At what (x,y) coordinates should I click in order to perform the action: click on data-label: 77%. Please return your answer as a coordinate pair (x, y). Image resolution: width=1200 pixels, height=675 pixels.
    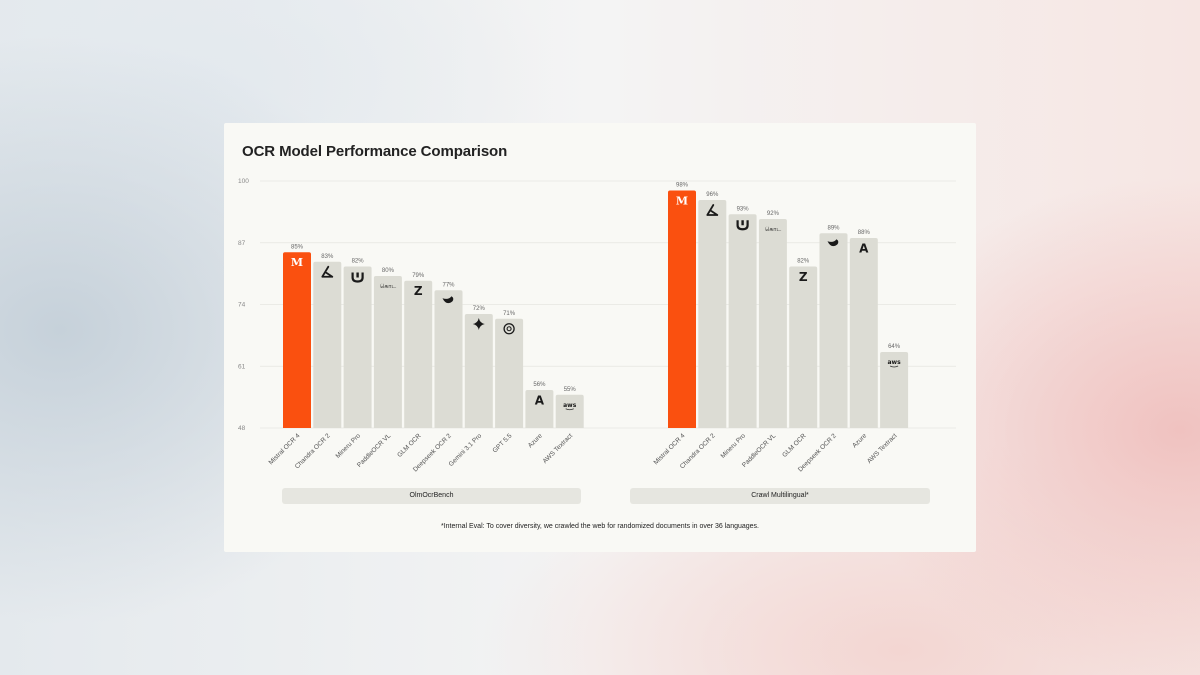
    Looking at the image, I should click on (448, 285).